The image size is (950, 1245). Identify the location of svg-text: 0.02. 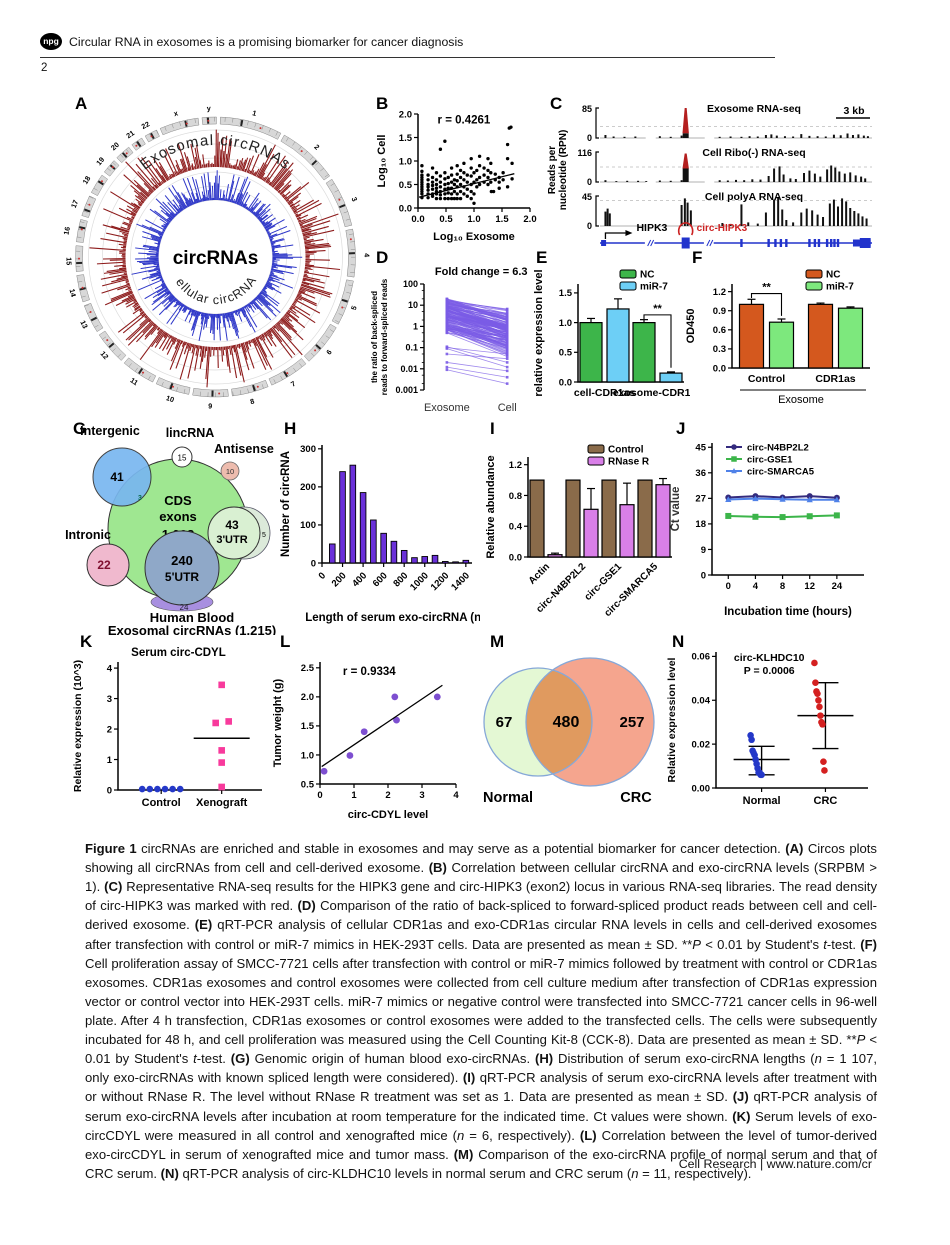
(701, 744).